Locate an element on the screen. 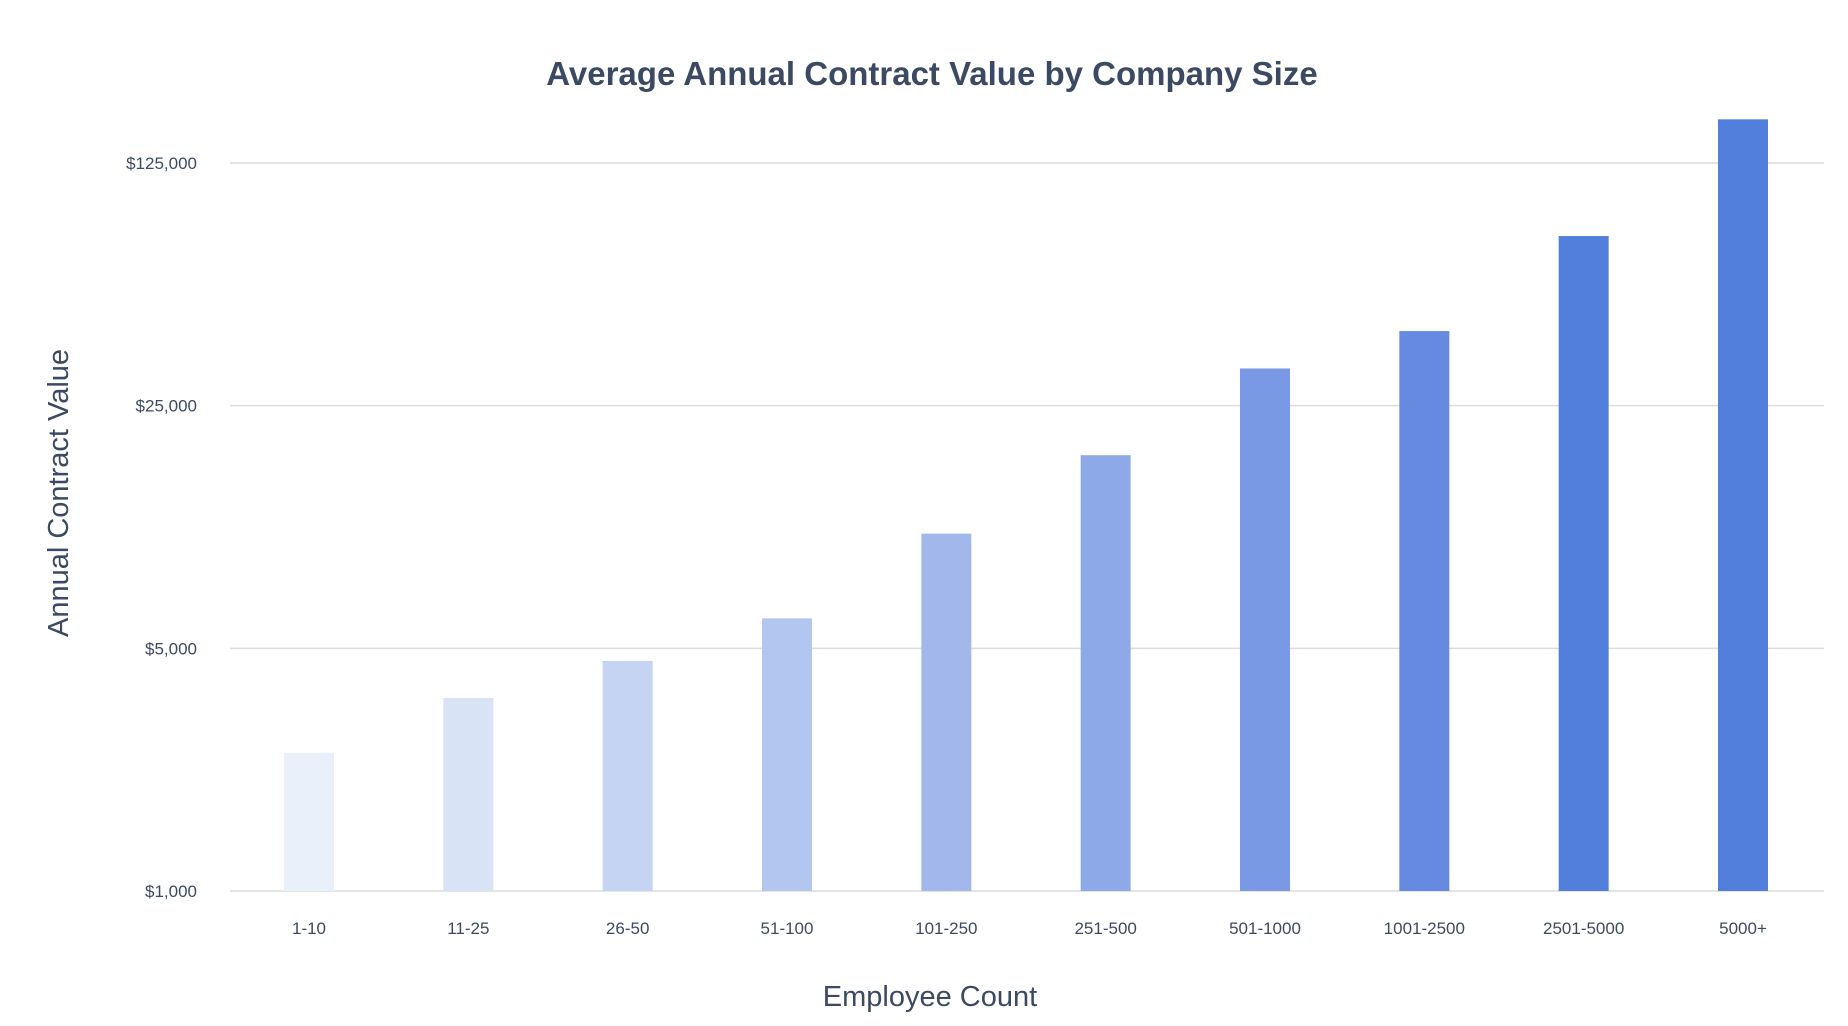 This screenshot has width=1848, height=1026. x-tick-label: 5000+ is located at coordinates (1743, 928).